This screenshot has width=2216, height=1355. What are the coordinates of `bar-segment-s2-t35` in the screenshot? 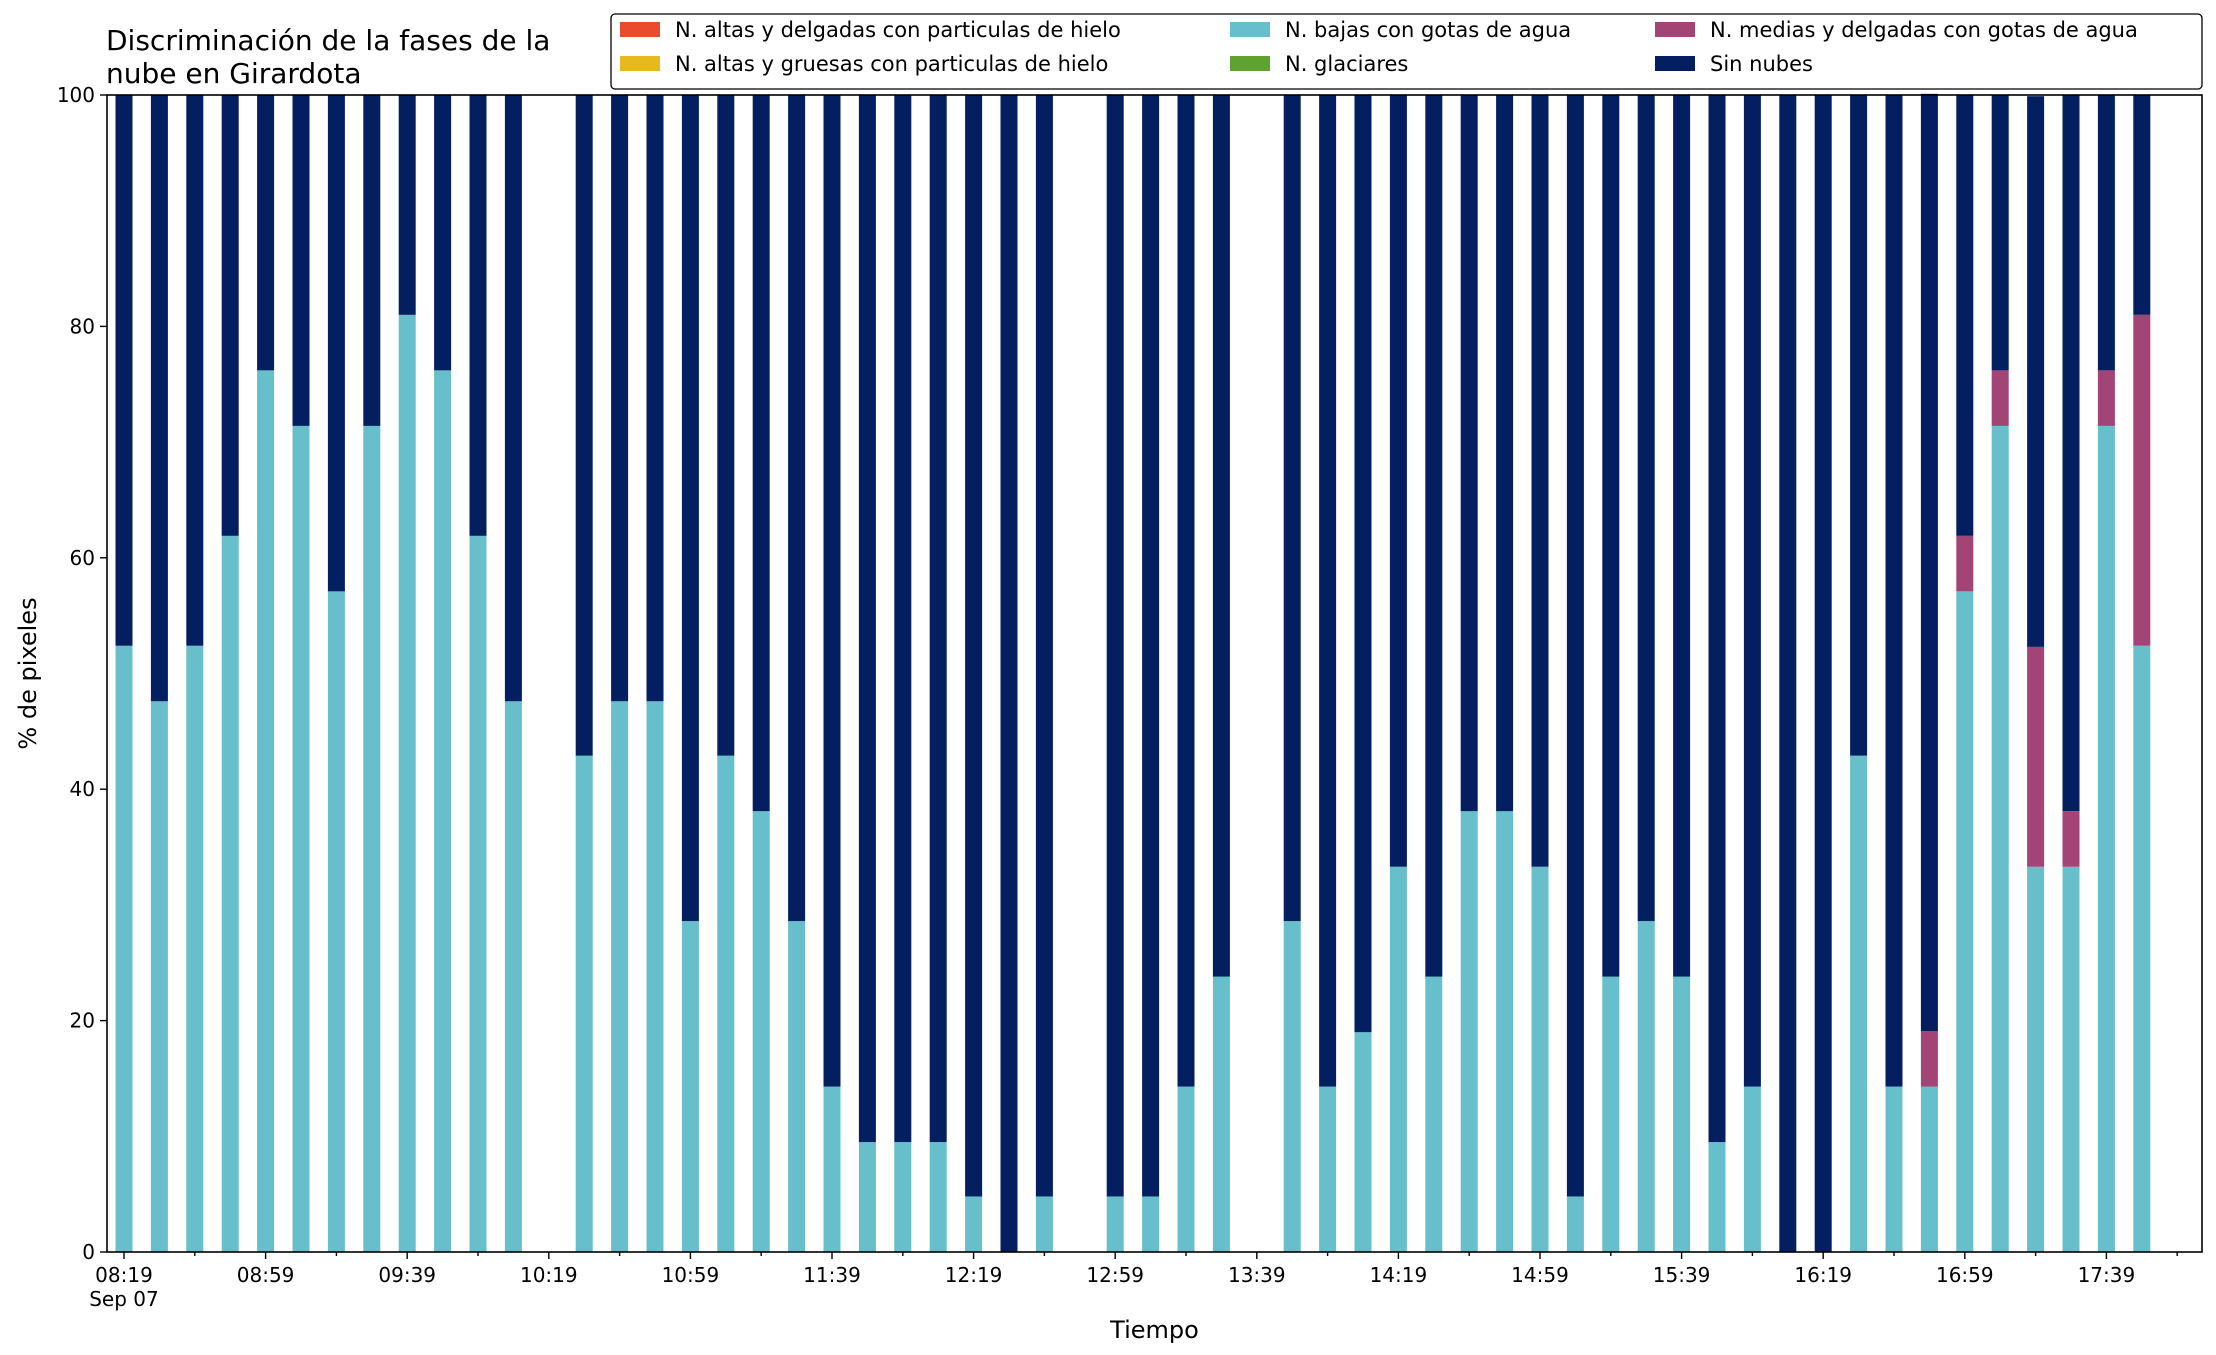 It's located at (1363, 1142).